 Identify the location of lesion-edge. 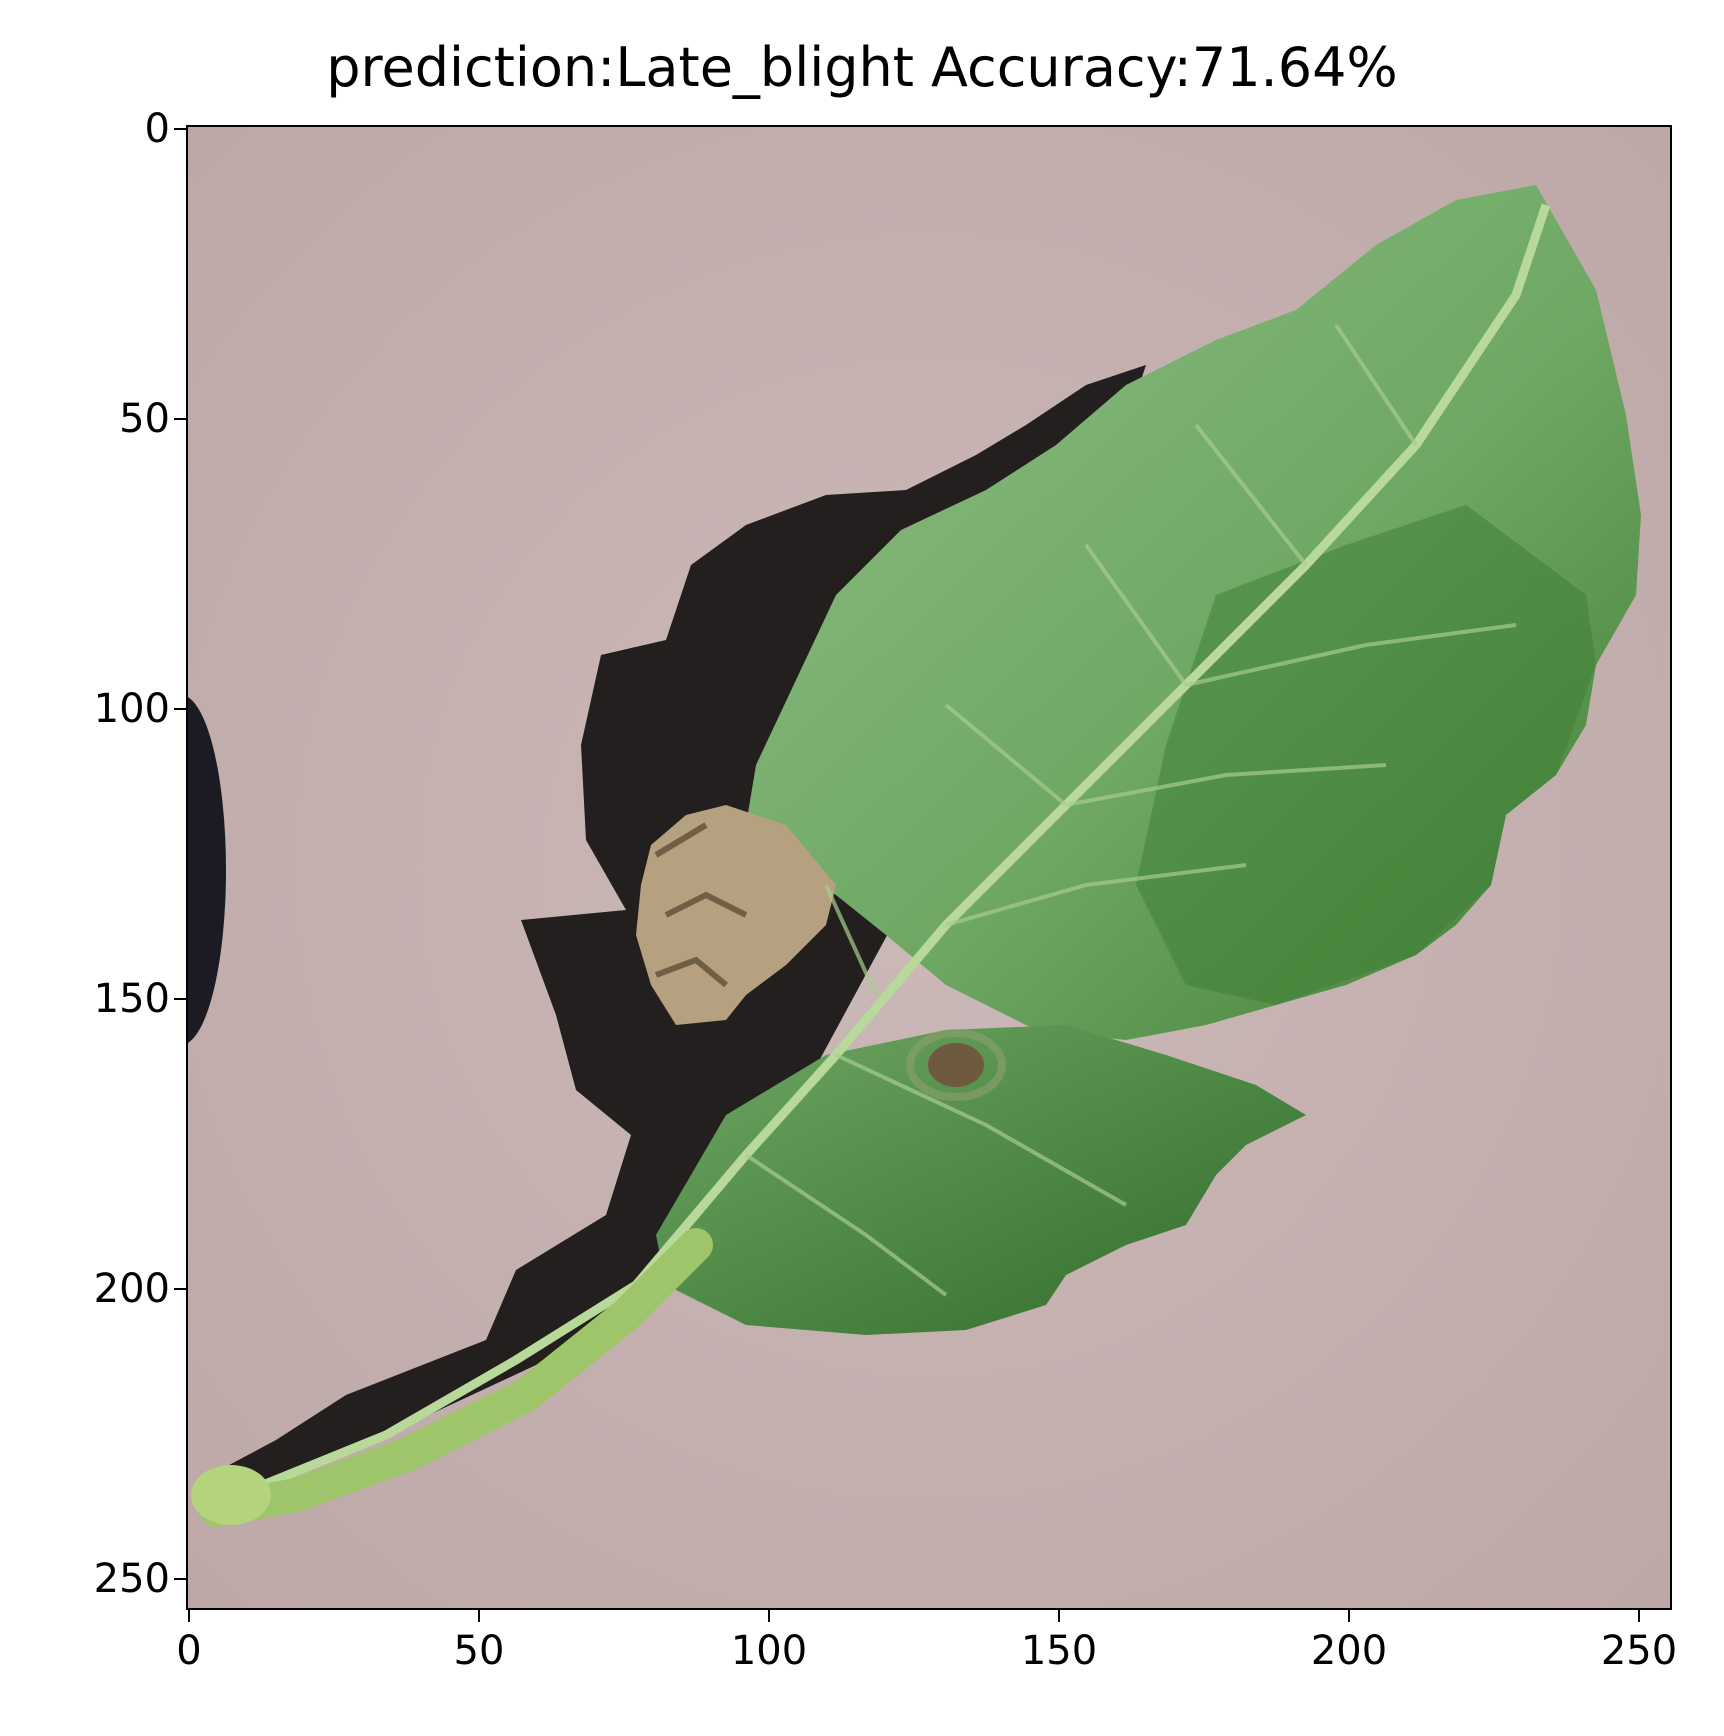
(701, 905).